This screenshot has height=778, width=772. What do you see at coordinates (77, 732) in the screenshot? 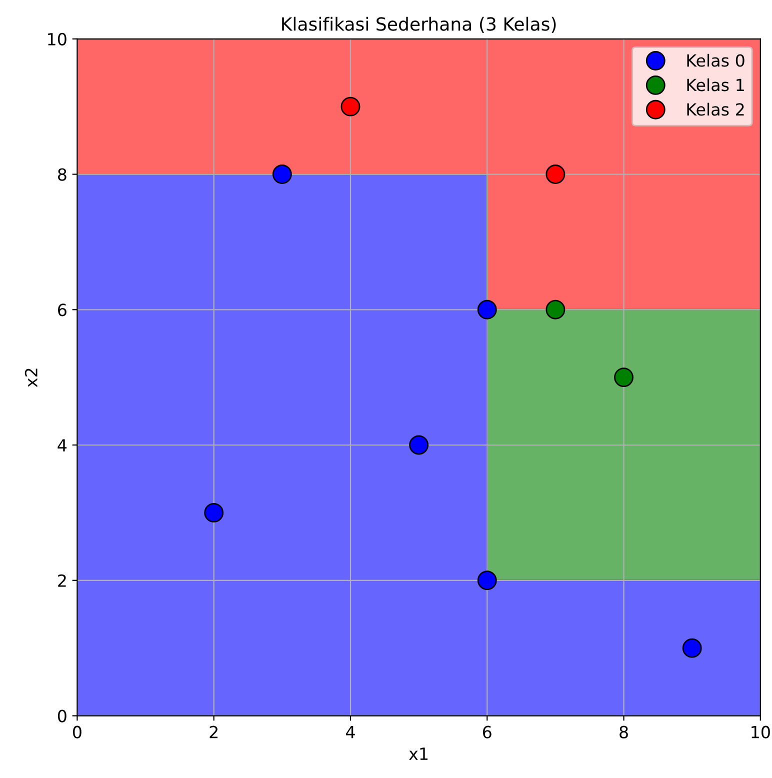
I see `x-tick-label: 0` at bounding box center [77, 732].